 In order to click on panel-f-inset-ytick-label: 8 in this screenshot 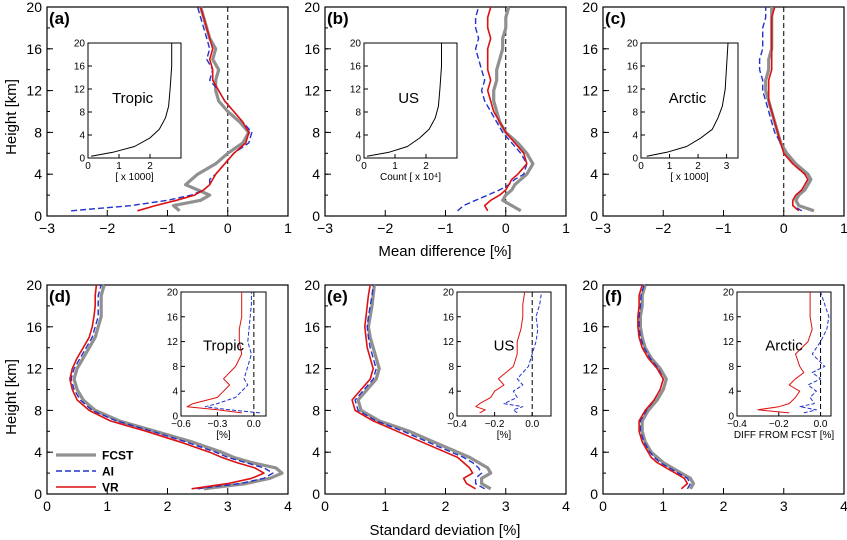, I will do `click(731, 367)`.